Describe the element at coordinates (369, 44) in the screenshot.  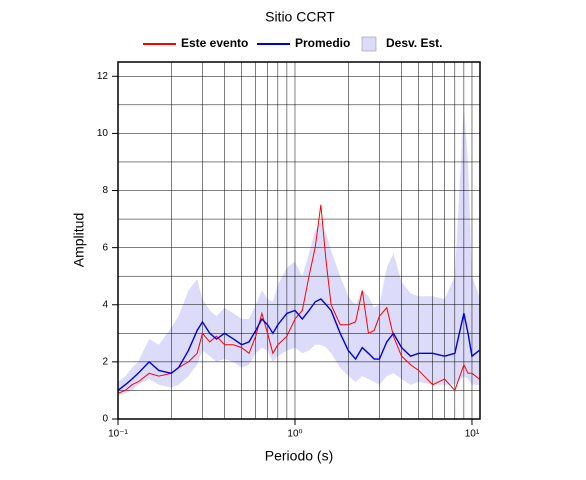
I see `legend-swatch` at that location.